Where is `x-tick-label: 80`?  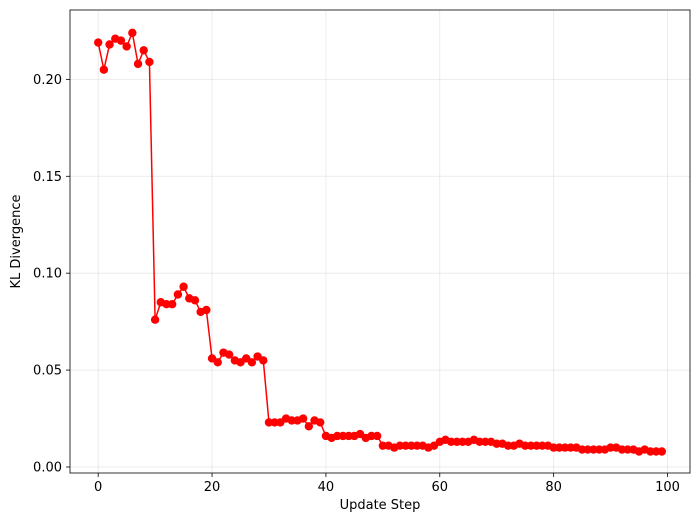 x-tick-label: 80 is located at coordinates (553, 487).